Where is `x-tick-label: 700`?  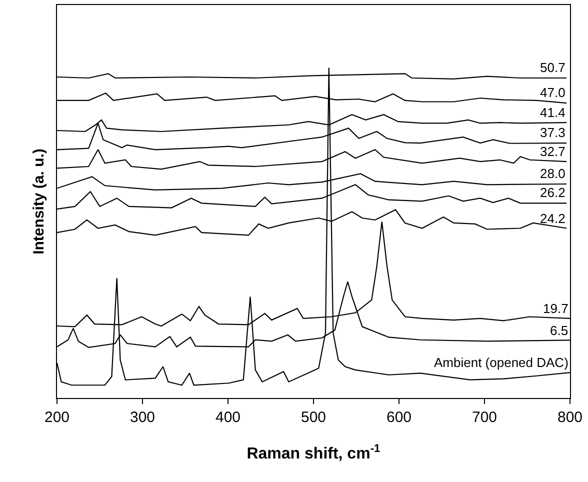
x-tick-label: 700 is located at coordinates (485, 417).